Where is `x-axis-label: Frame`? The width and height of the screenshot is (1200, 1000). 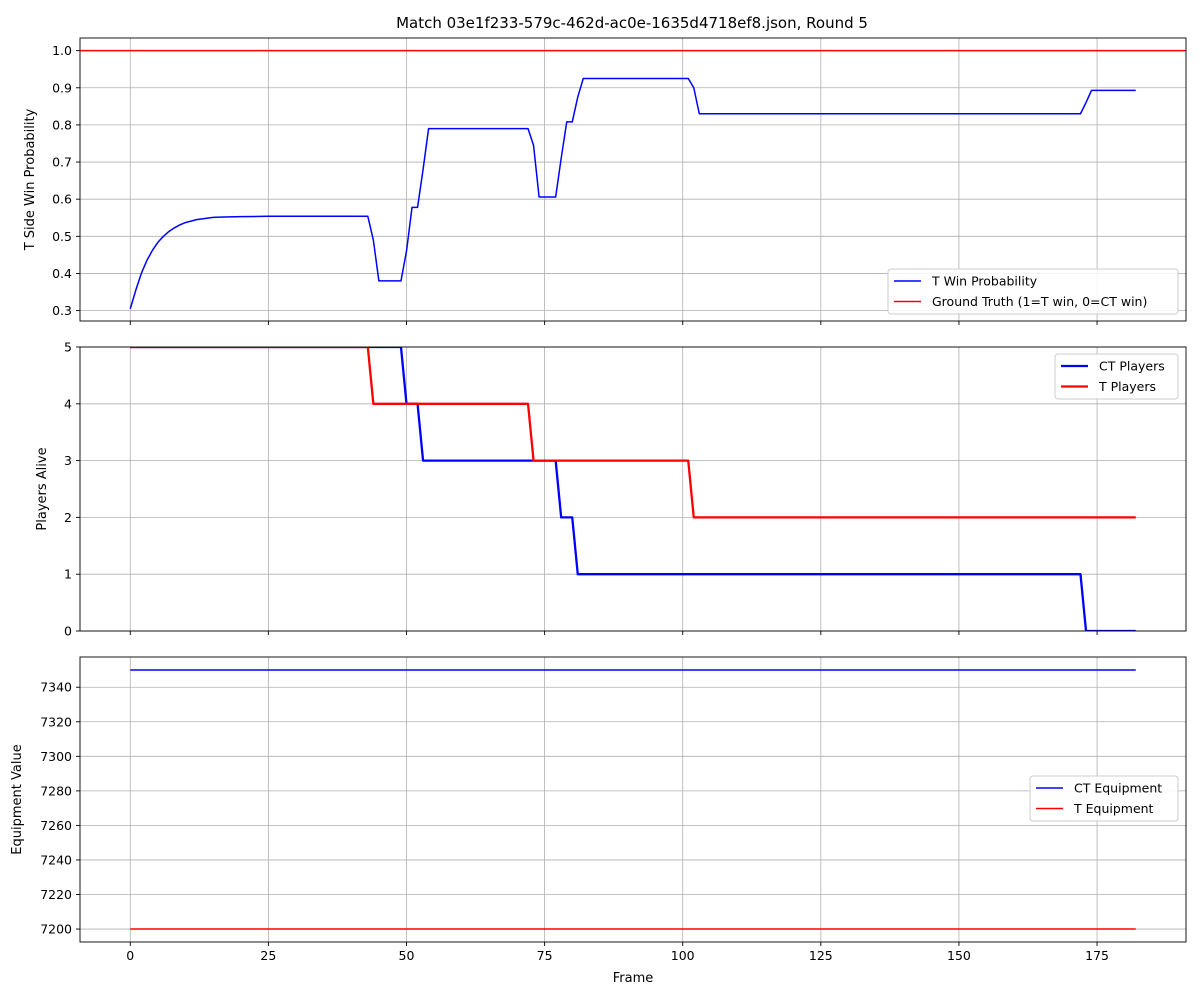 x-axis-label: Frame is located at coordinates (633, 978).